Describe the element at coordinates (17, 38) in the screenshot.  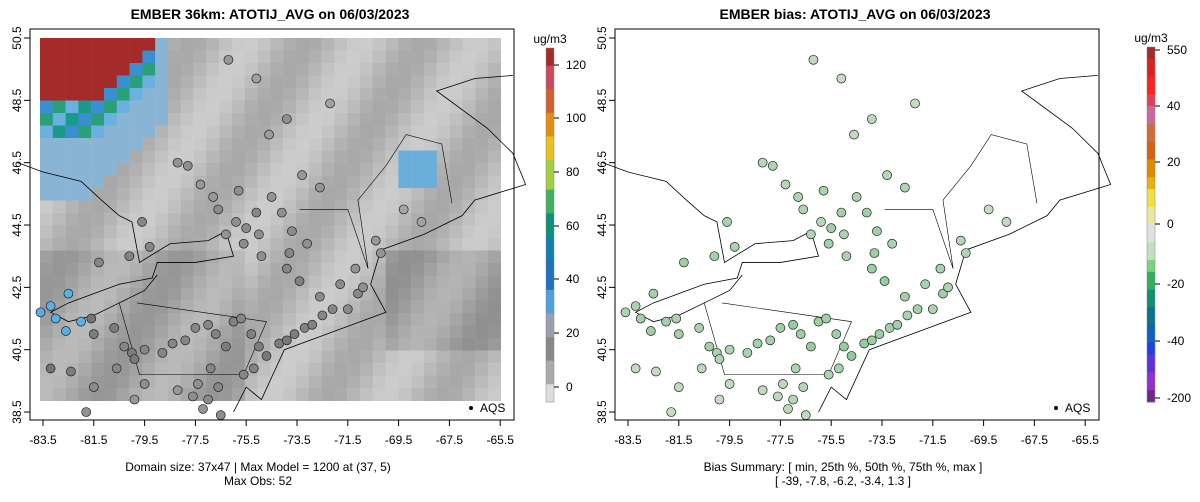
I see `y-tick-label: 50.5` at that location.